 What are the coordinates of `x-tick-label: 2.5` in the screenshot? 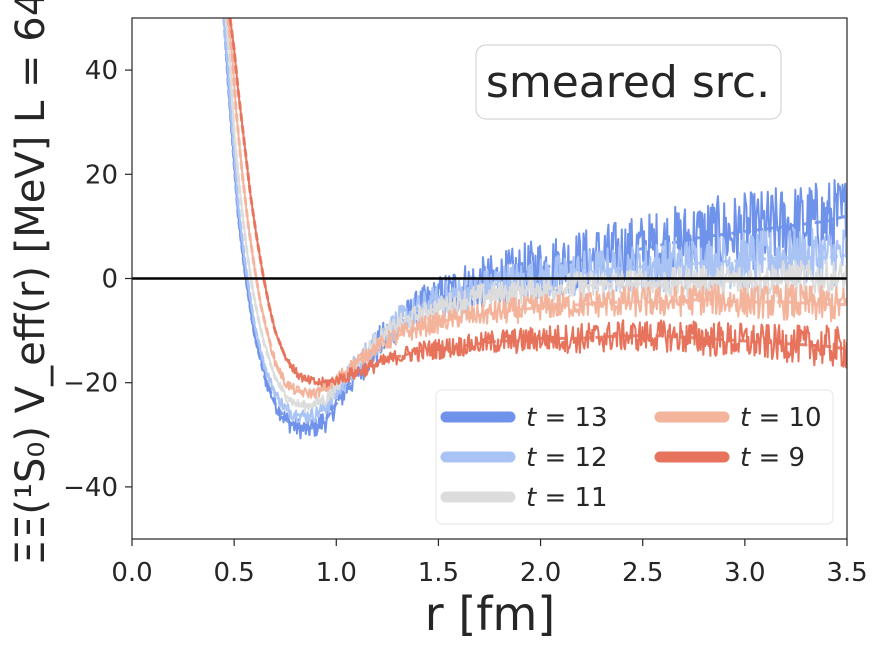 It's located at (642, 573).